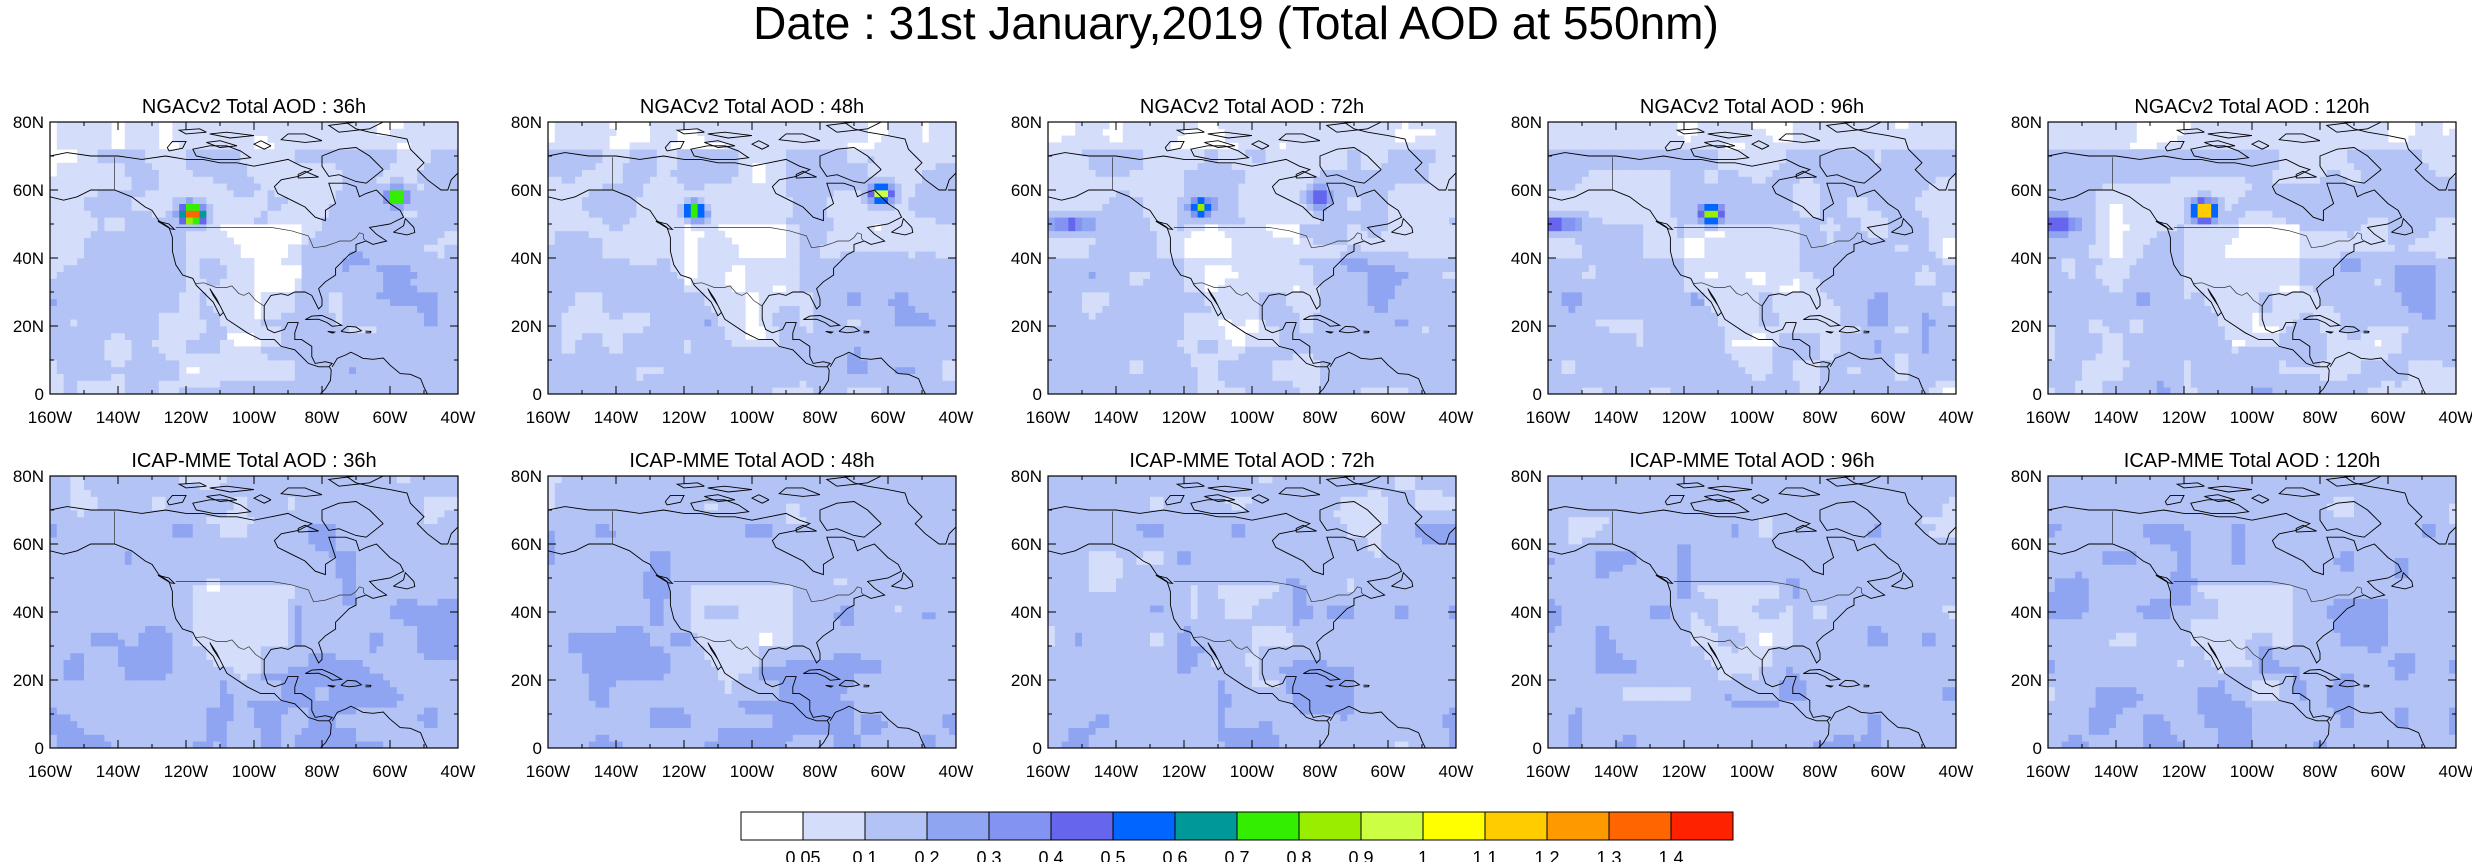  I want to click on colorbar-label: 0.1, so click(864, 855).